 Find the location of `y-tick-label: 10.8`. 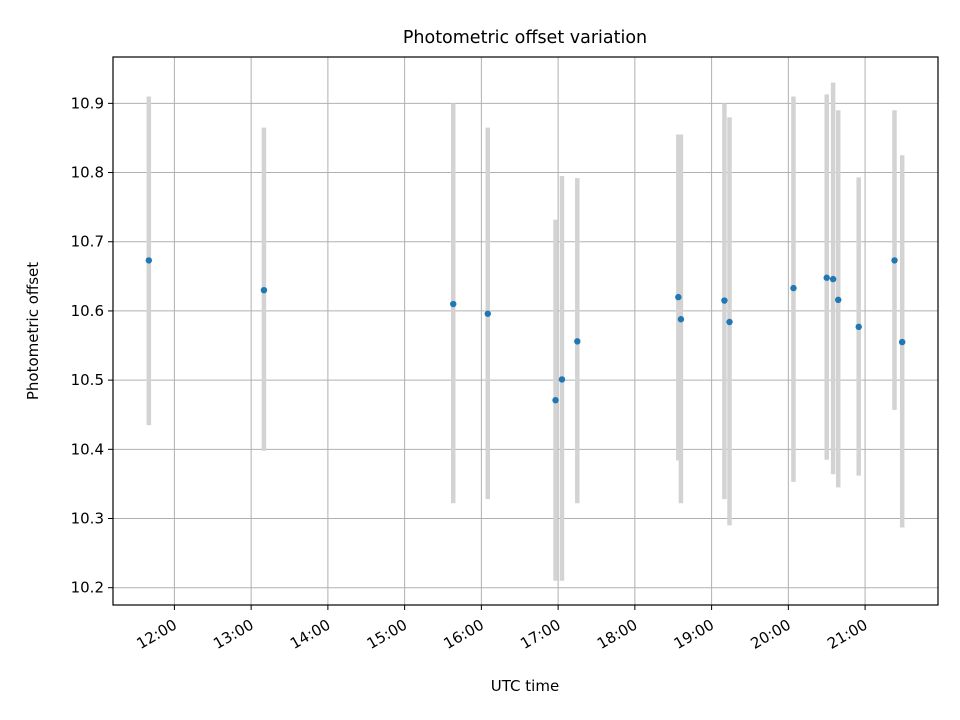

y-tick-label: 10.8 is located at coordinates (87, 173).